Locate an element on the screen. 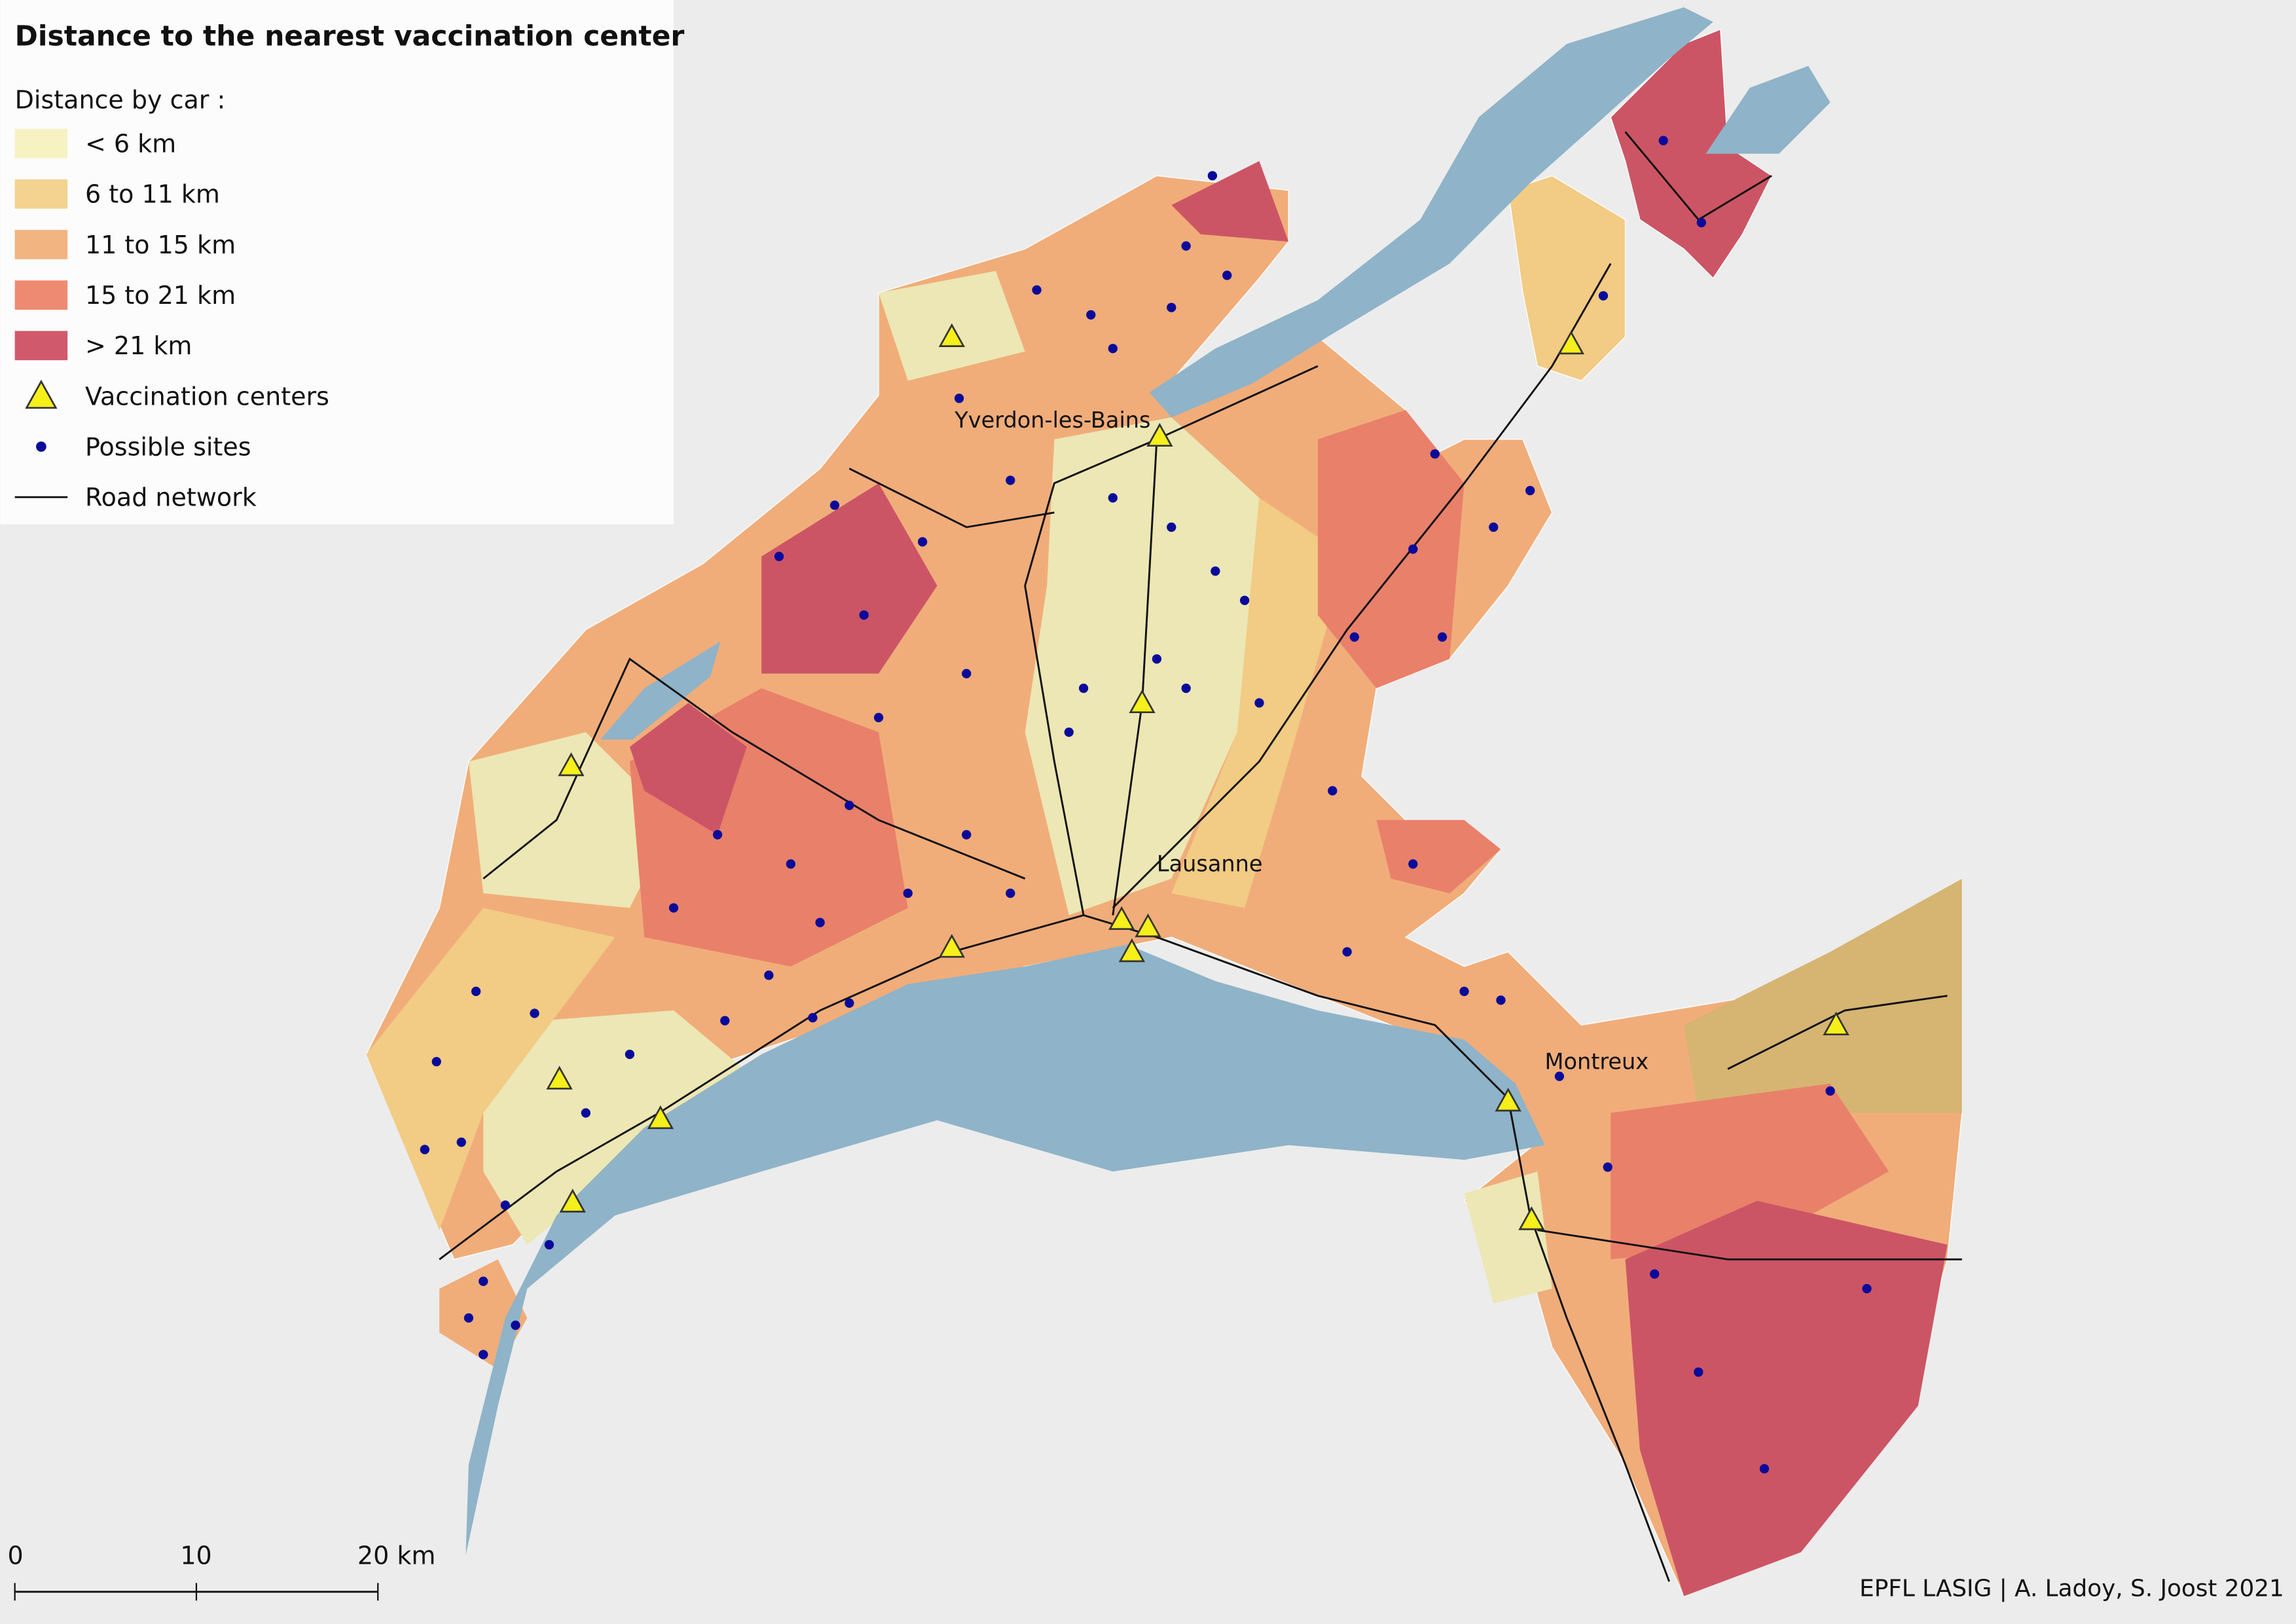 This screenshot has width=2296, height=1624. legend-dot is located at coordinates (41, 446).